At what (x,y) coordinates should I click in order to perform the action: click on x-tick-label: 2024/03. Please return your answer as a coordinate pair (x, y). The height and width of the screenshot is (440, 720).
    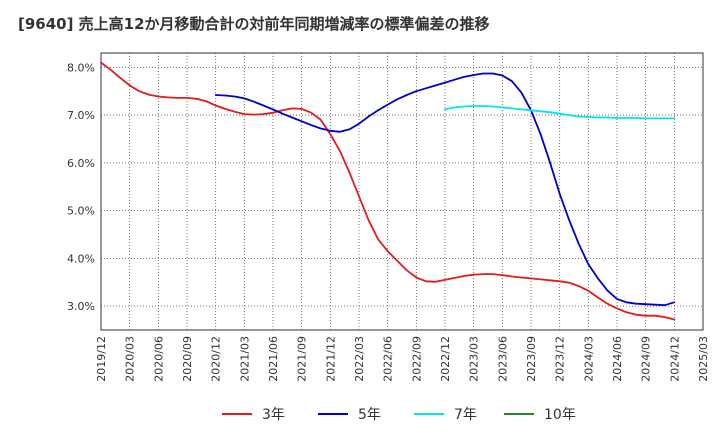
    Looking at the image, I should click on (588, 359).